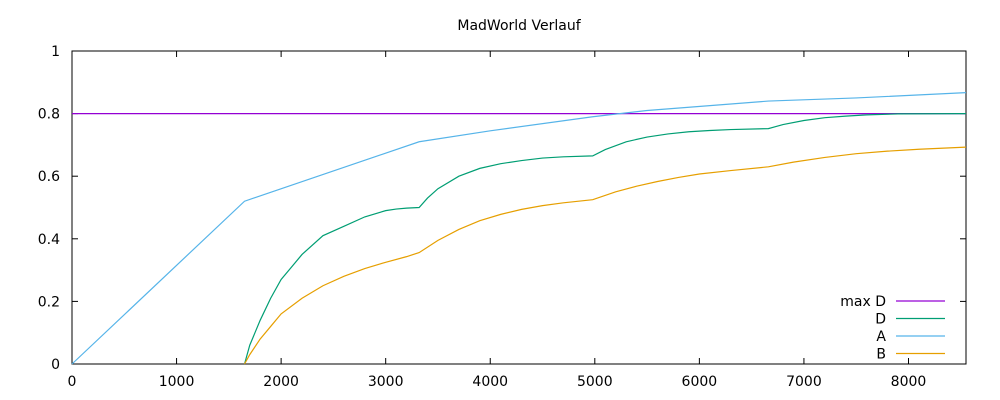 This screenshot has width=1000, height=400. I want to click on x-tick-label: 4000, so click(490, 382).